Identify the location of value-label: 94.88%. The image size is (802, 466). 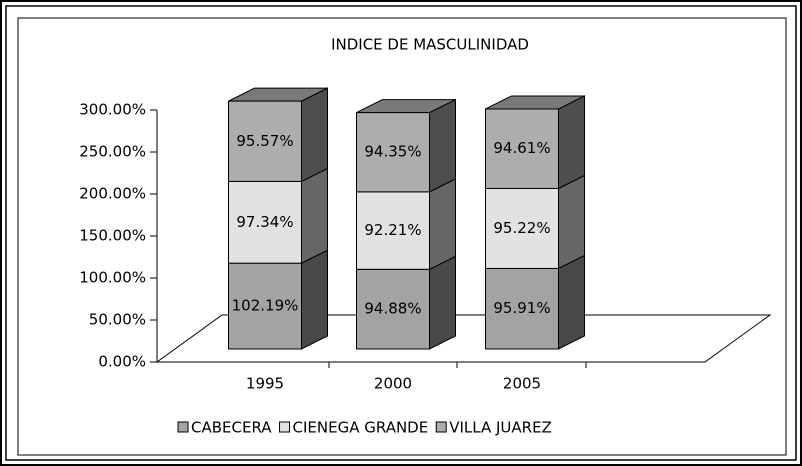
(392, 309).